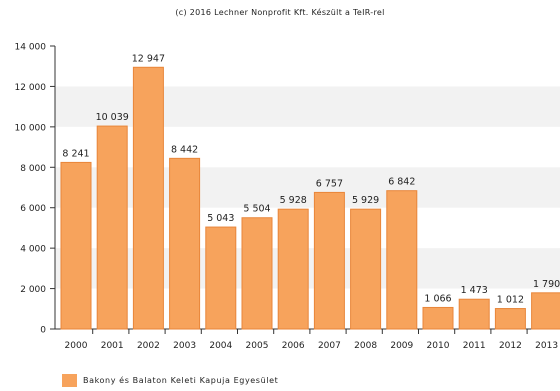  Describe the element at coordinates (31, 189) in the screenshot. I see `y-tick-labels: 0 2 000 4 000 6 000 8 000 10 000 12 000 14 000` at that location.